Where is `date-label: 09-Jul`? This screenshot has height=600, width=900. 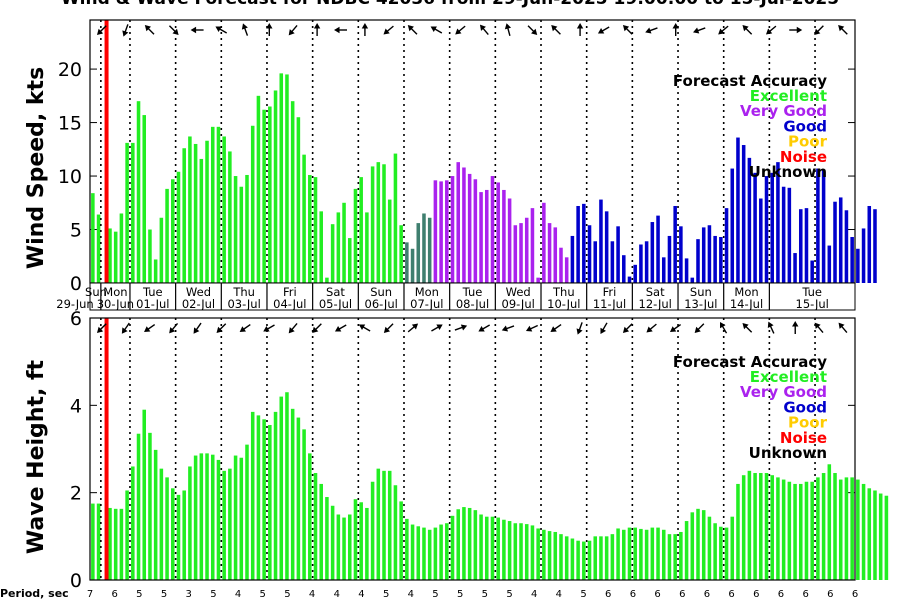 date-label: 09-Jul is located at coordinates (518, 304).